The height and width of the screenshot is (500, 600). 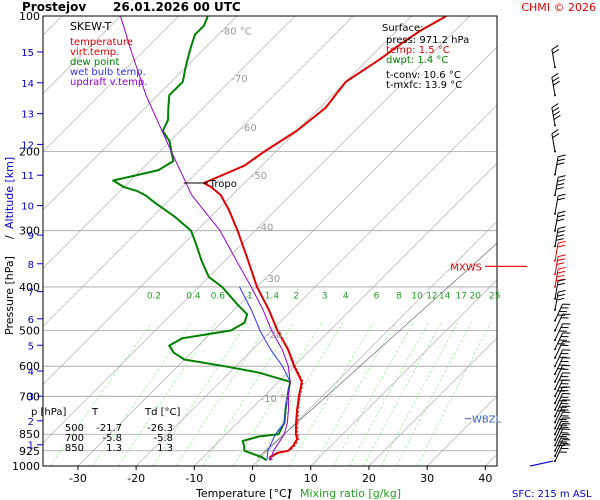 I want to click on table-cell: 700, so click(x=74, y=438).